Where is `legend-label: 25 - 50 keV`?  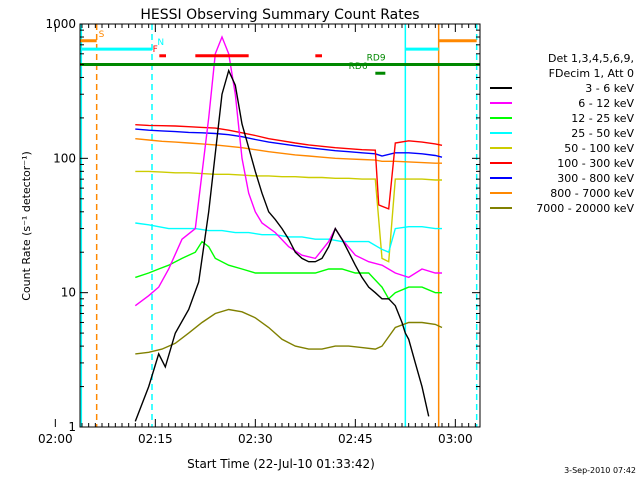
legend-label: 25 - 50 keV is located at coordinates (602, 133).